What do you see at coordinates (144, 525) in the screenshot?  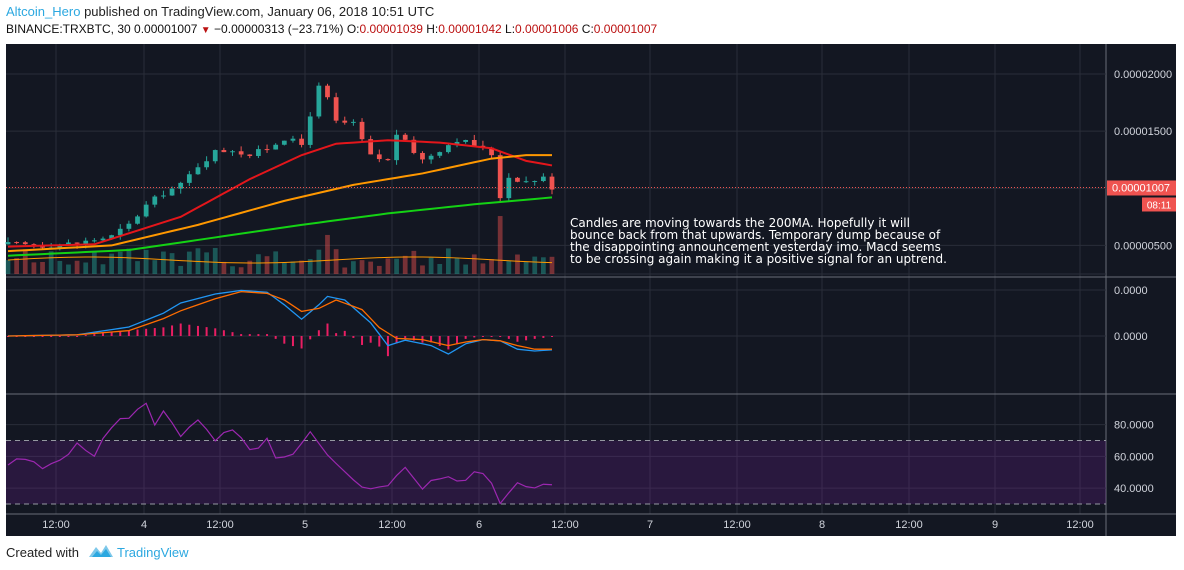 I see `time-tick-label: 4` at bounding box center [144, 525].